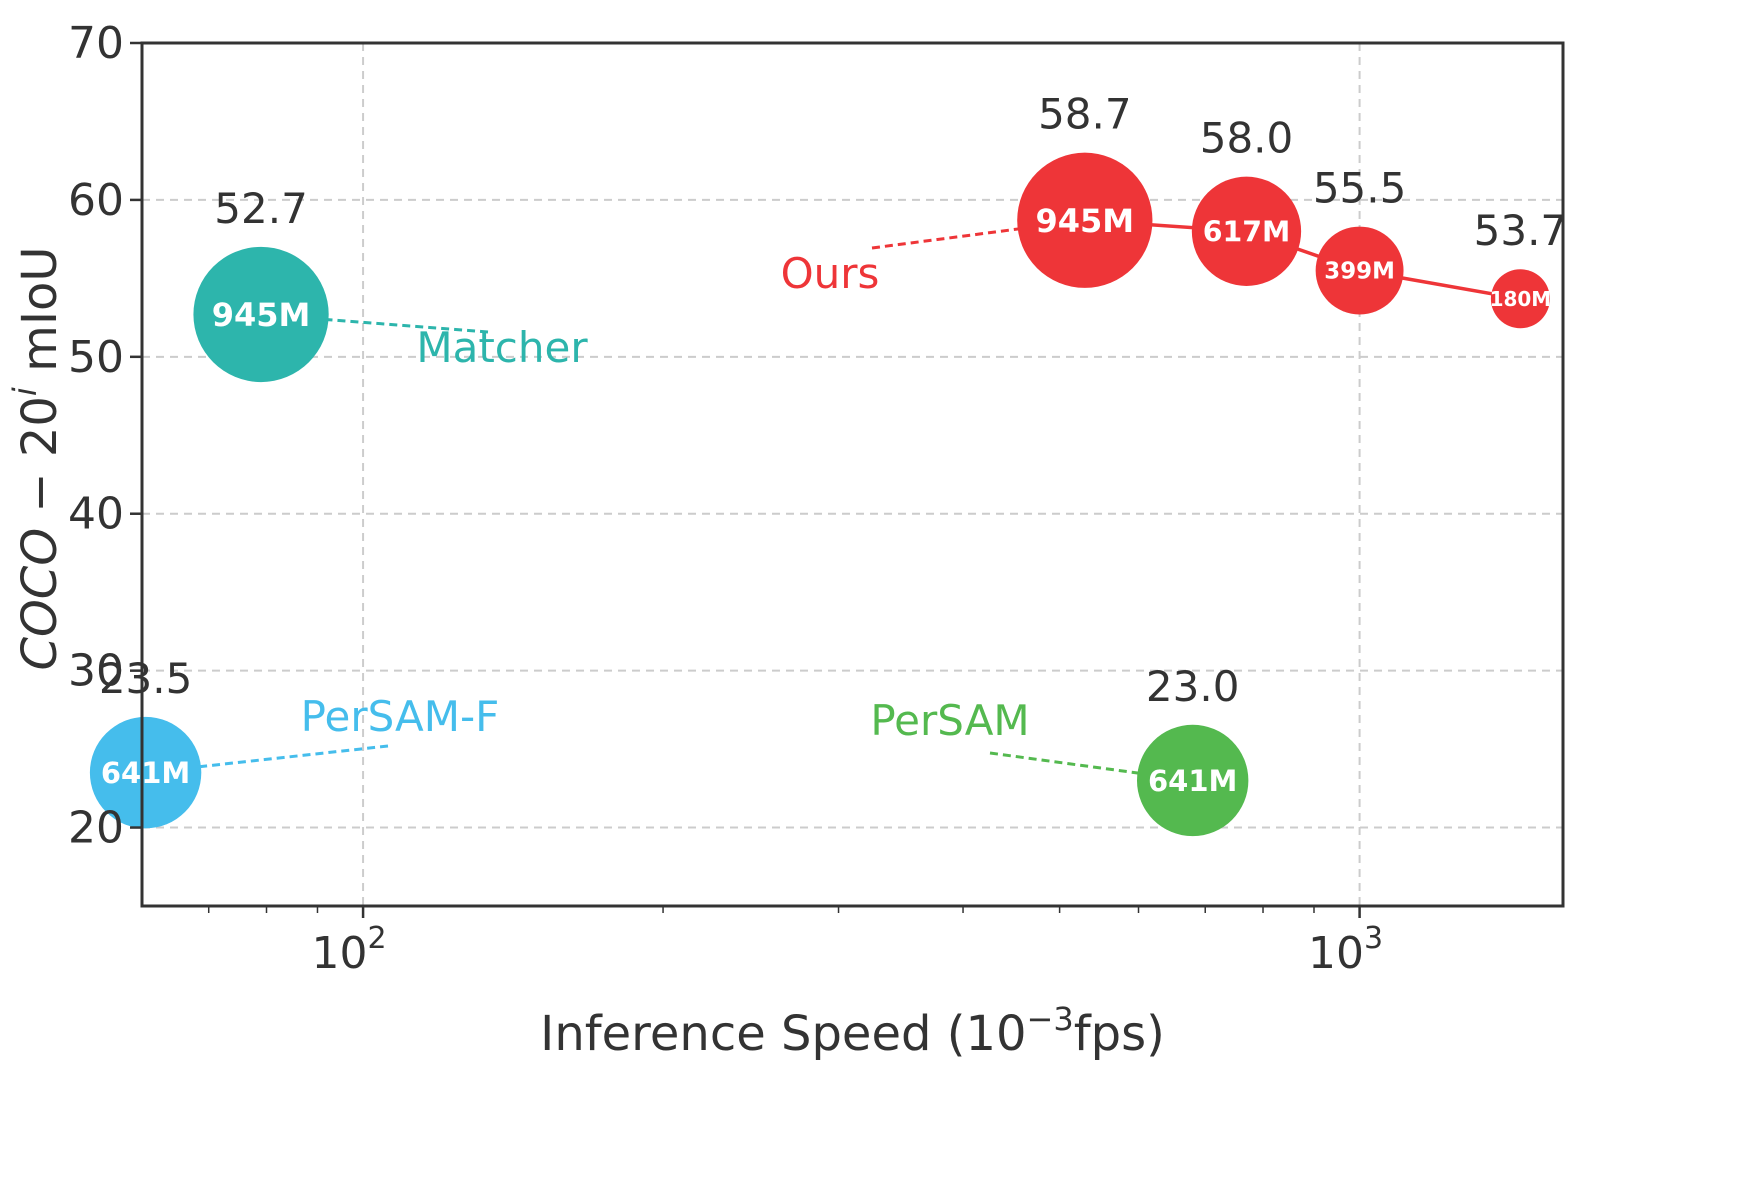 The image size is (1753, 1199). I want to click on data-value-label: 58.7, so click(1085, 114).